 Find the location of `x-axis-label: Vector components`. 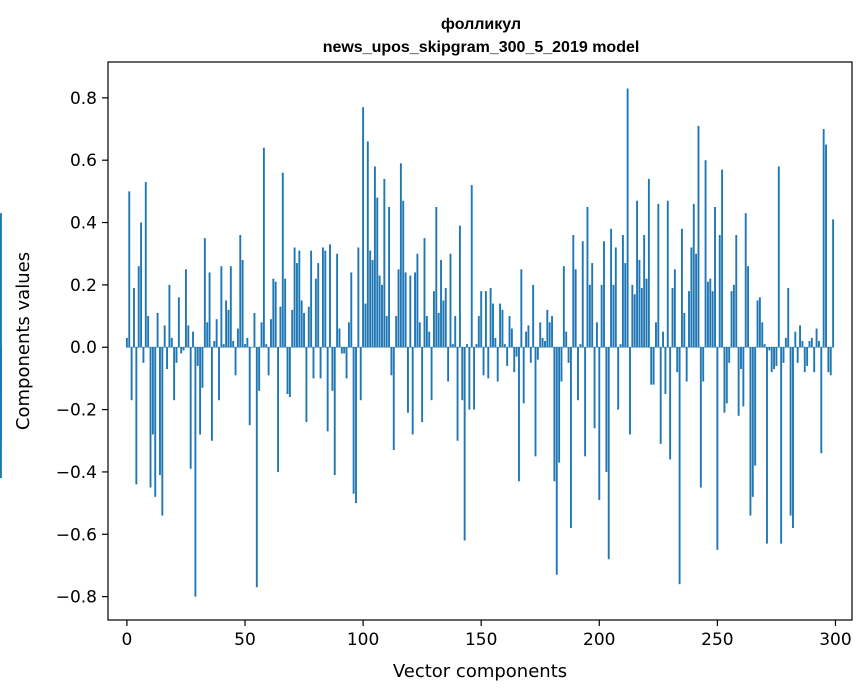

x-axis-label: Vector components is located at coordinates (480, 671).